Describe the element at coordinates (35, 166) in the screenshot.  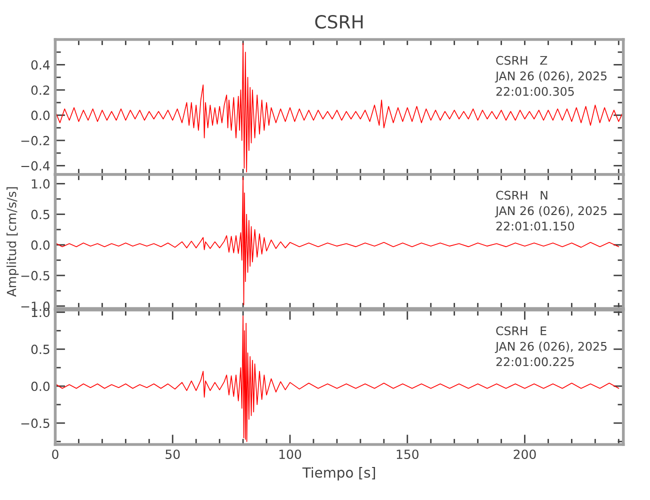
I see `y-tick-label: −0.4` at that location.